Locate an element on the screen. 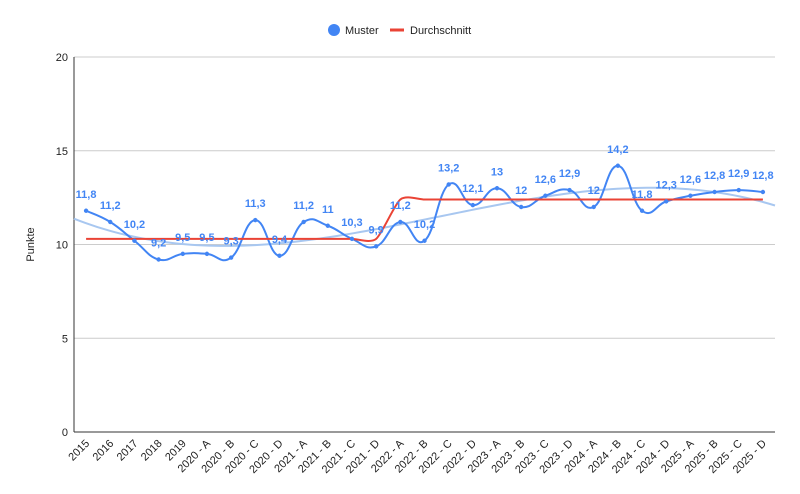 The image size is (800, 494). point-2020-a is located at coordinates (207, 254).